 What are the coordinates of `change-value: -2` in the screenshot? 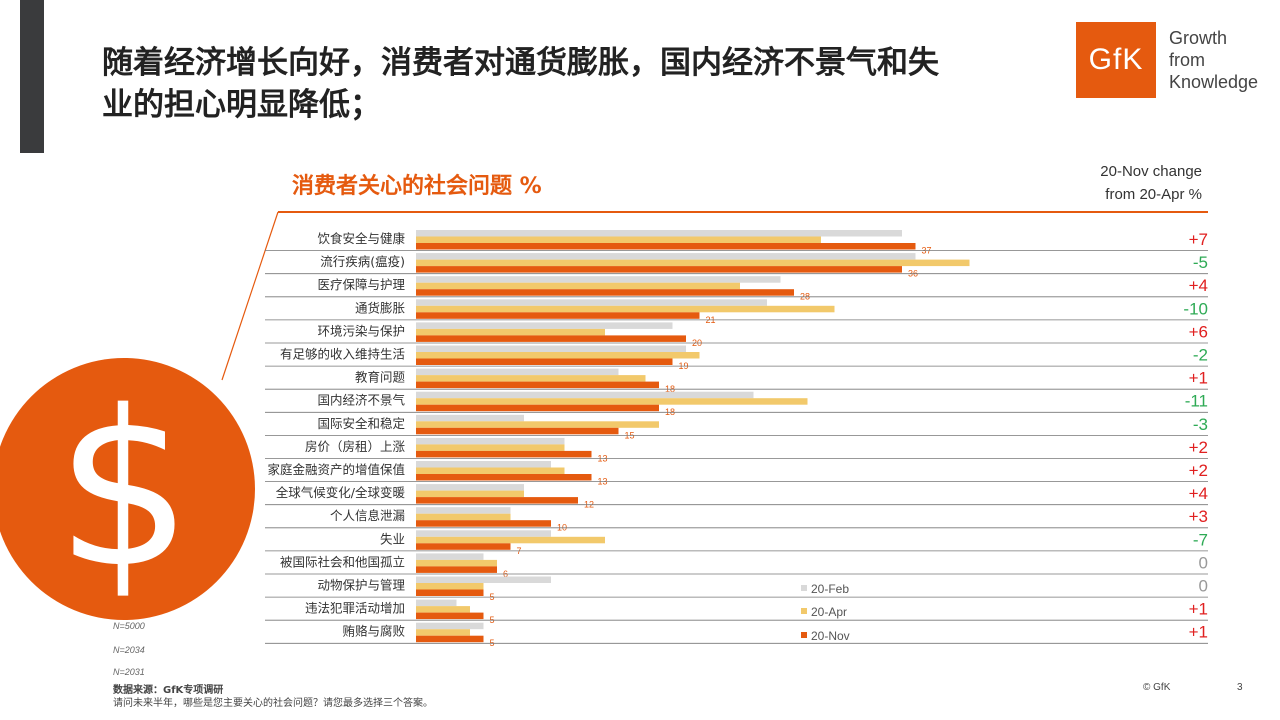 It's located at (1200, 355).